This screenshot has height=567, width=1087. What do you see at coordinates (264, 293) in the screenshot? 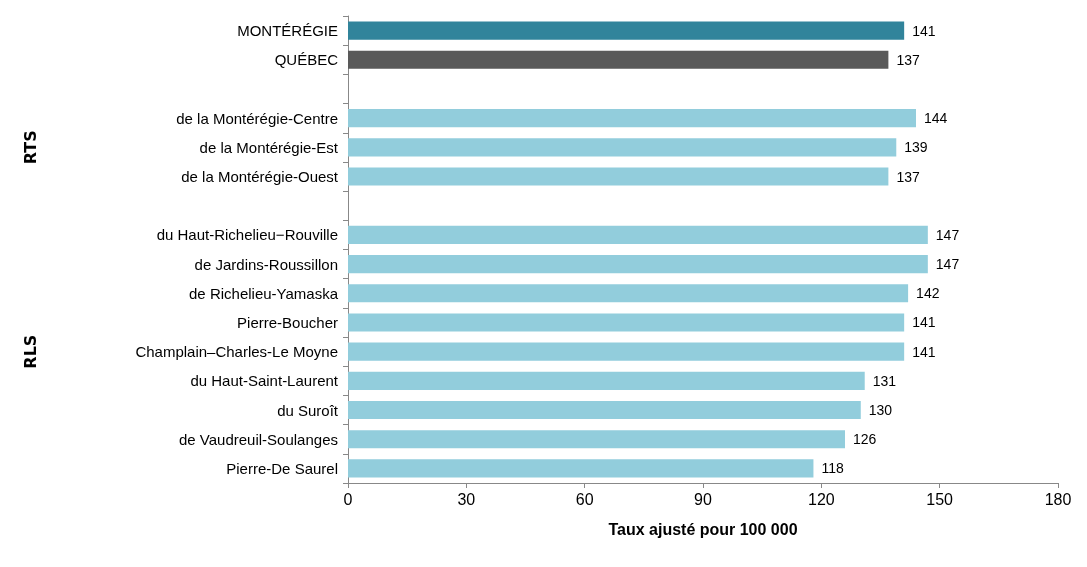
I see `y-tick-label: de Richelieu-Yamaska` at bounding box center [264, 293].